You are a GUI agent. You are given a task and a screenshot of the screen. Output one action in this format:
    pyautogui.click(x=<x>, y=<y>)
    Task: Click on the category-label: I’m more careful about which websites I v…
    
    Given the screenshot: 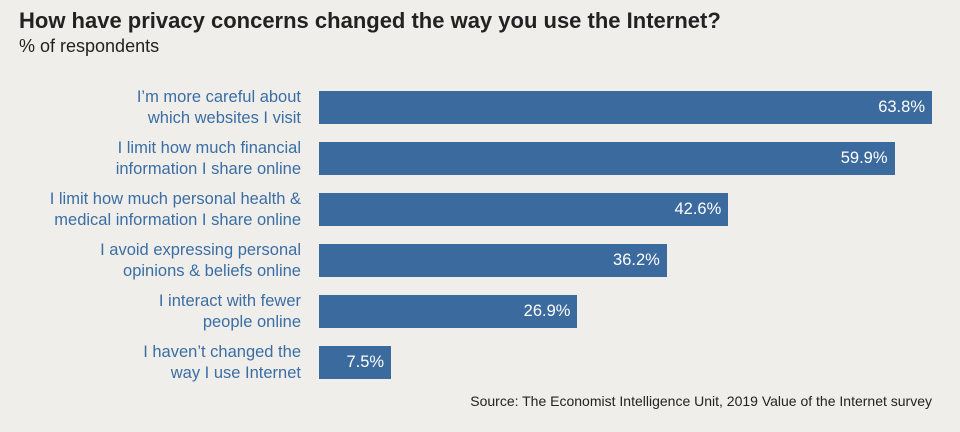 What is the action you would take?
    pyautogui.click(x=151, y=108)
    